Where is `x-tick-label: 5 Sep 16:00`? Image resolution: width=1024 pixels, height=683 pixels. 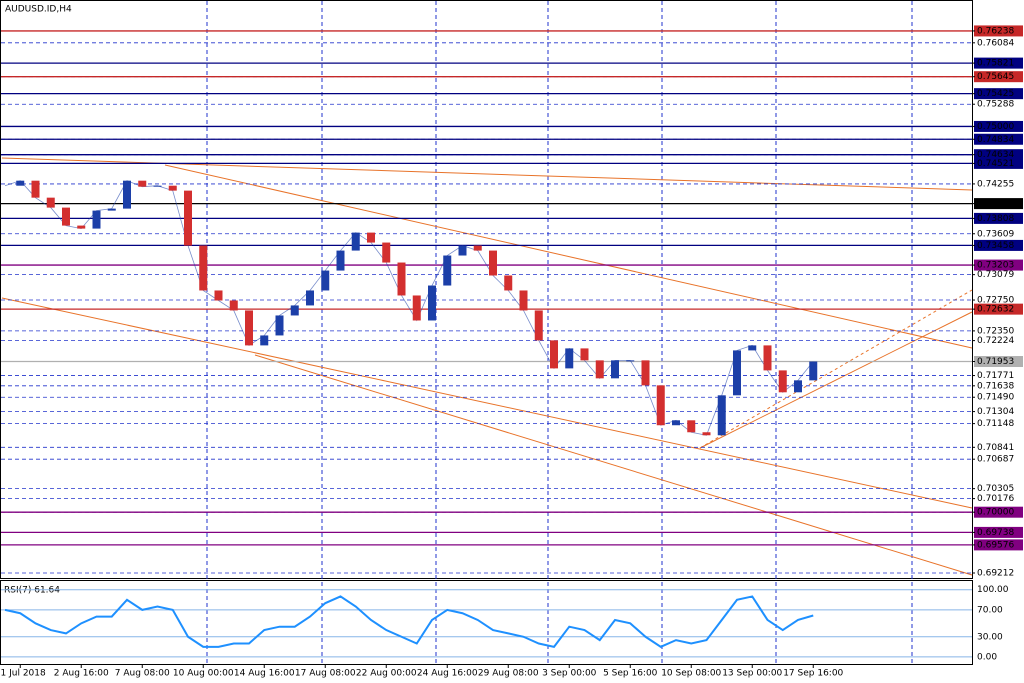 x-tick-label: 5 Sep 16:00 is located at coordinates (630, 674).